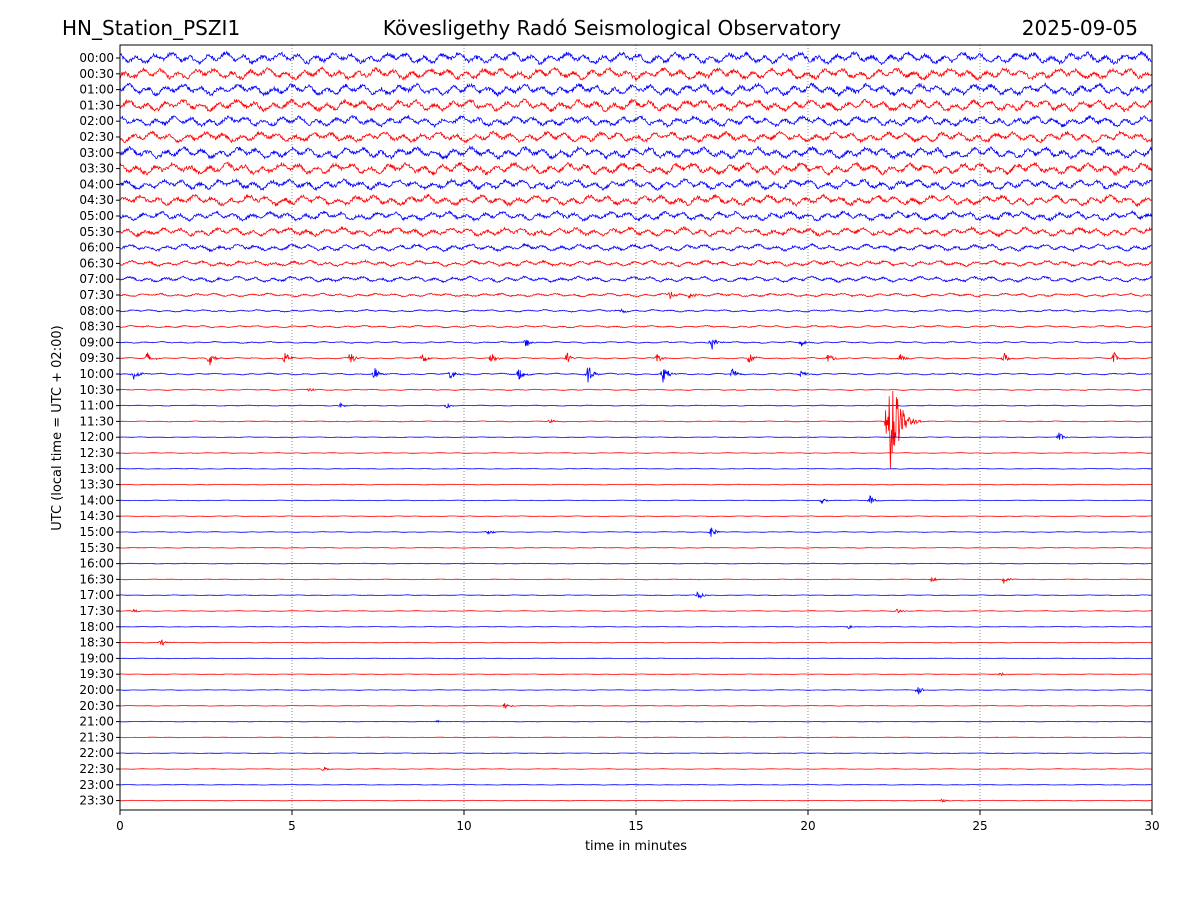 This screenshot has width=1200, height=900. What do you see at coordinates (96, 58) in the screenshot?
I see `y-tick-label: 00:00` at bounding box center [96, 58].